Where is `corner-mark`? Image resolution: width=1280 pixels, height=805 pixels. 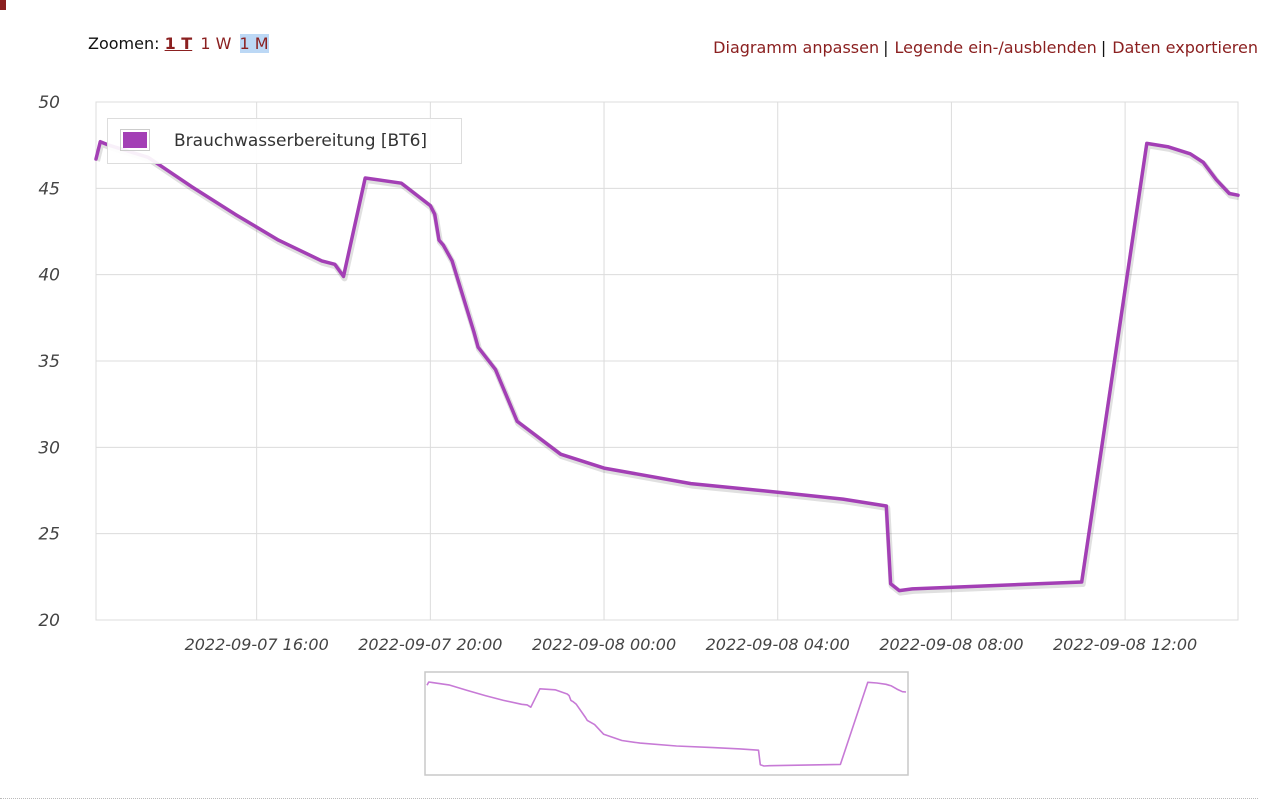
corner-mark is located at coordinates (3, 5).